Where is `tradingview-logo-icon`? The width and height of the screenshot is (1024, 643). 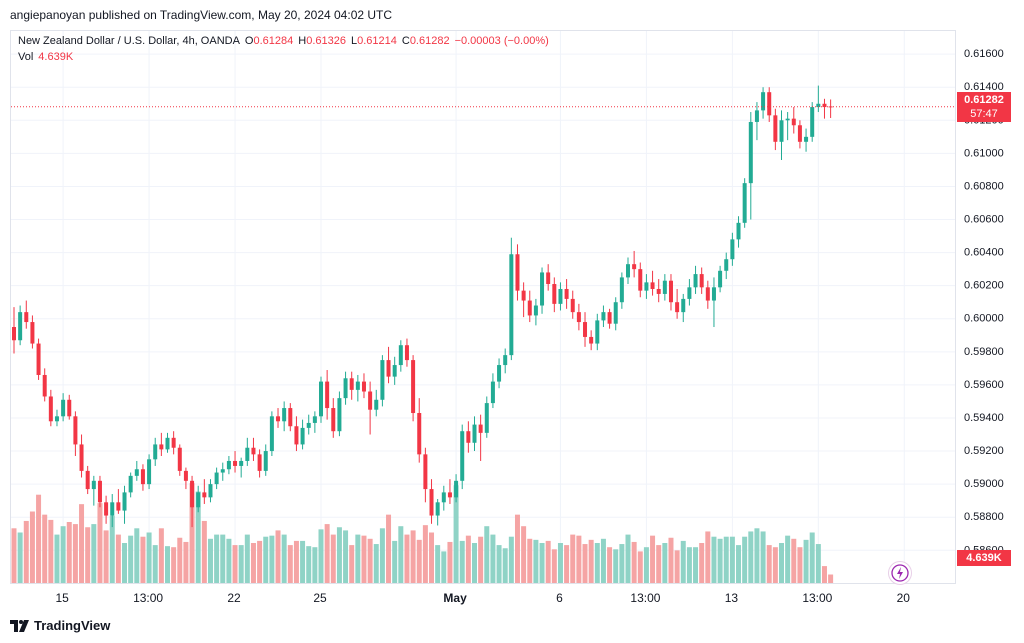 tradingview-logo-icon is located at coordinates (19, 625).